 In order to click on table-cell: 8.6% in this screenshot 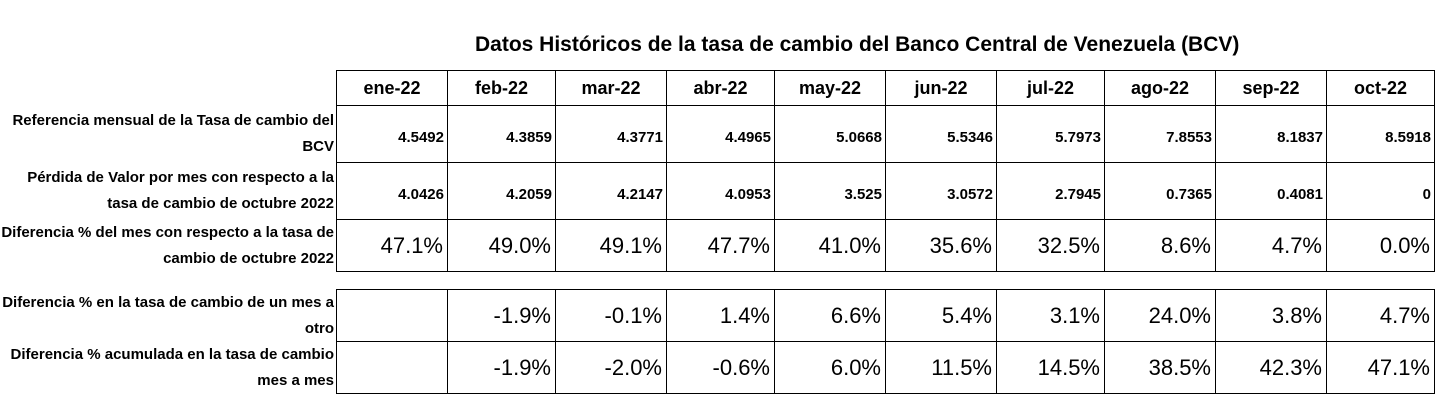, I will do `click(1160, 245)`.